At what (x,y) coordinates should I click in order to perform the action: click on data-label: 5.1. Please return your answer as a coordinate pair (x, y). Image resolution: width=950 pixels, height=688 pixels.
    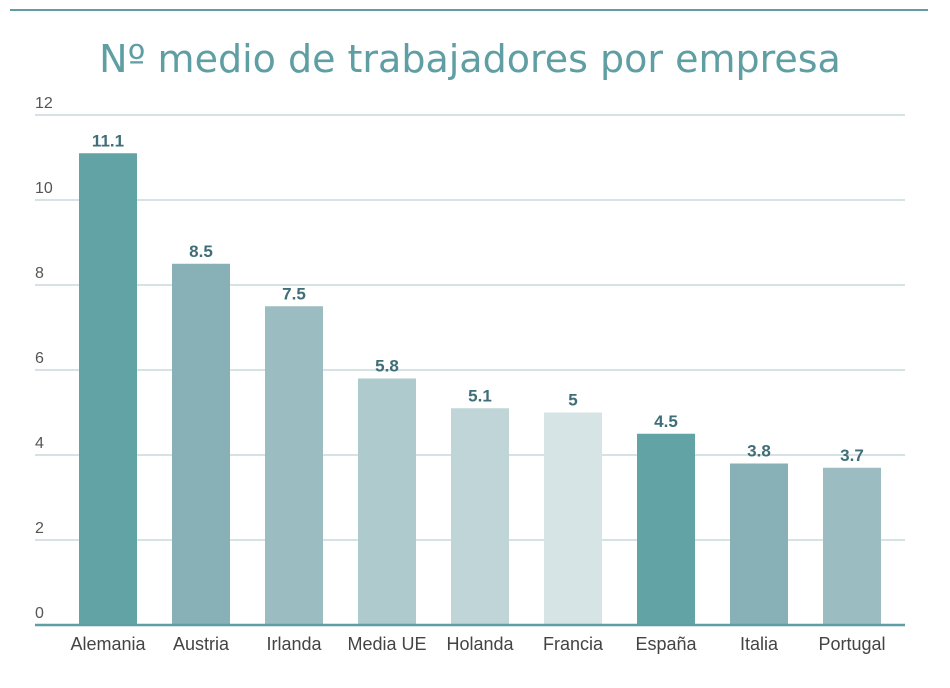
    Looking at the image, I should click on (480, 395).